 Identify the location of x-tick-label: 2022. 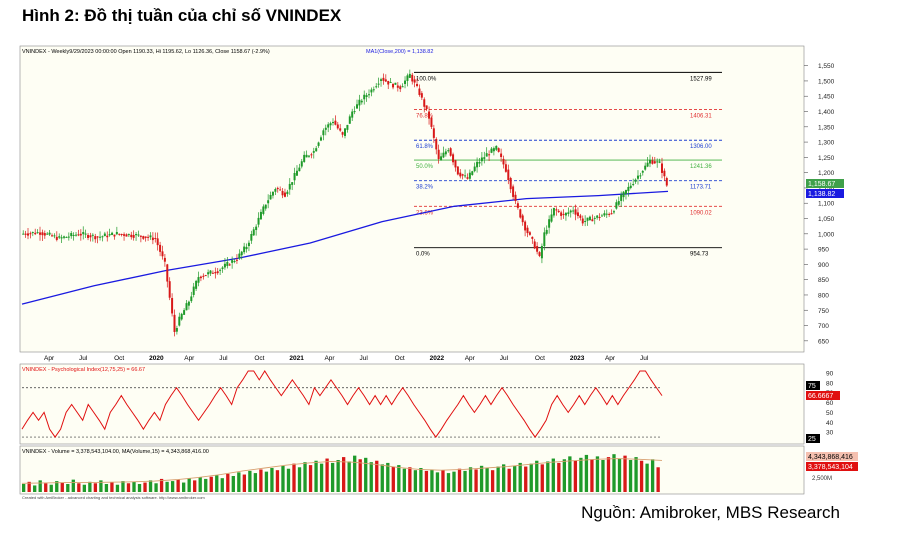
(437, 358).